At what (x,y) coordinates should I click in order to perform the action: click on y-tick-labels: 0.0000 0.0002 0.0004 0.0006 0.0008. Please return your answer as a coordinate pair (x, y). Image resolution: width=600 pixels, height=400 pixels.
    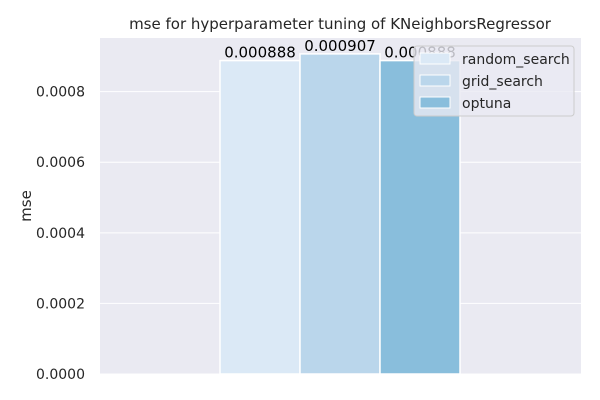
    Looking at the image, I should click on (60, 234).